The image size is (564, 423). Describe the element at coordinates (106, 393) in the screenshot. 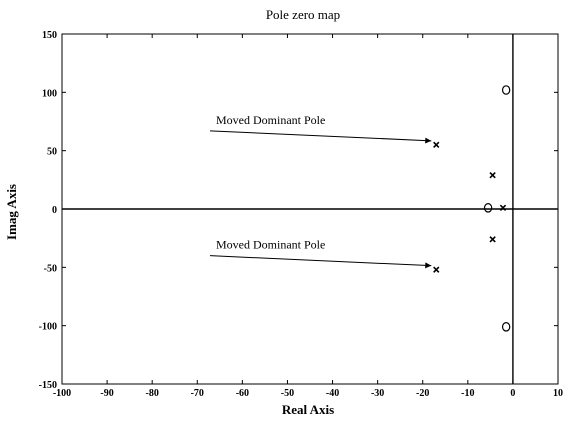

I see `x-tick-label: -90` at that location.